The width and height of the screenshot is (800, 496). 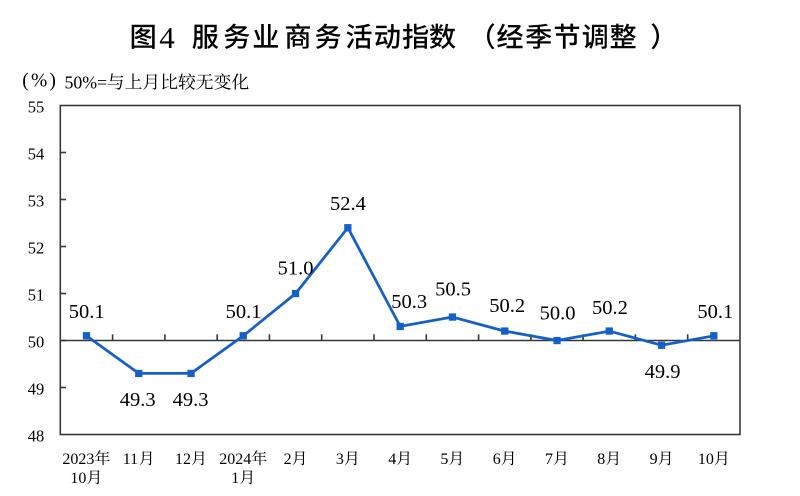 What do you see at coordinates (36, 201) in the screenshot?
I see `svg-text: 53` at bounding box center [36, 201].